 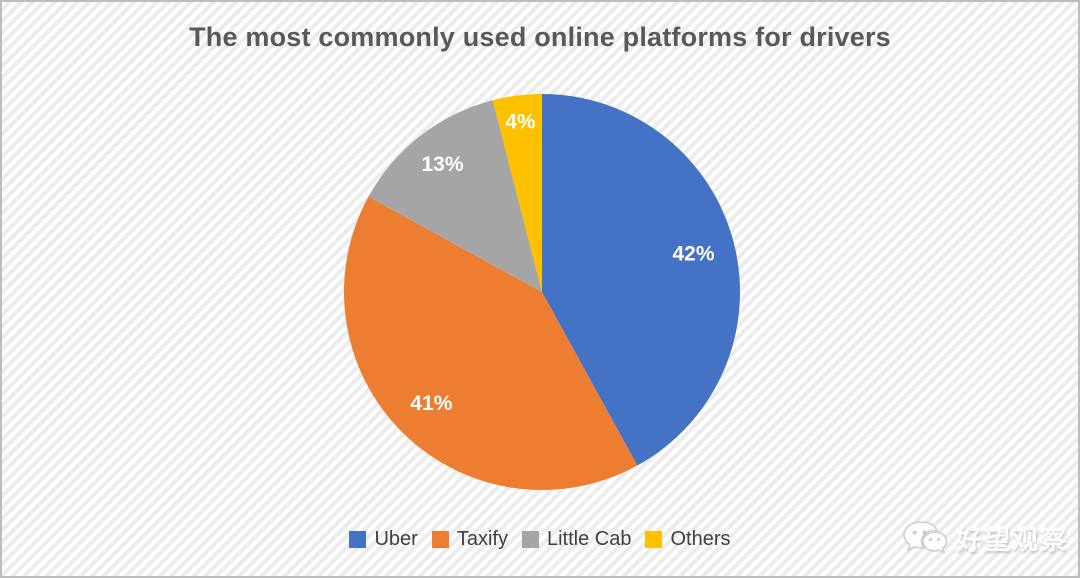 I want to click on legend-label-little-cab: Little Cab, so click(x=589, y=539).